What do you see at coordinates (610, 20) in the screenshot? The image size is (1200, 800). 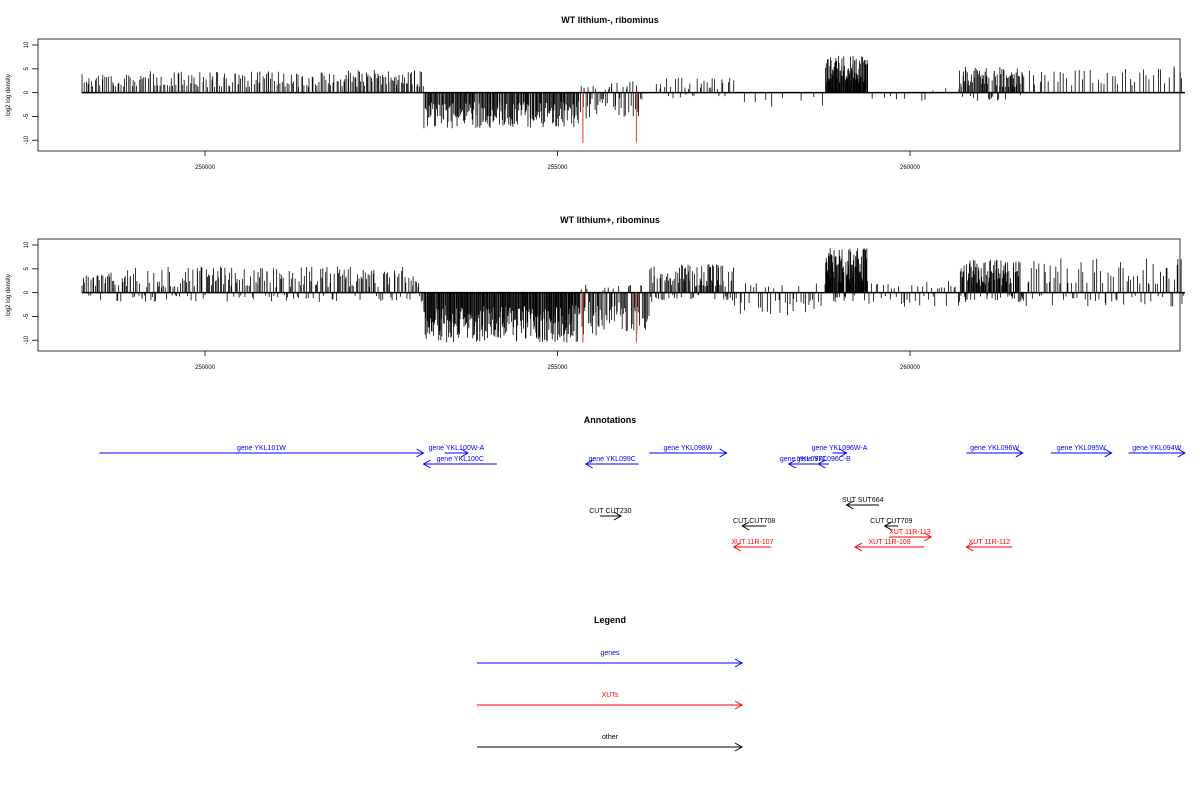 I see `panel-title: WT lithium-, ribominus` at bounding box center [610, 20].